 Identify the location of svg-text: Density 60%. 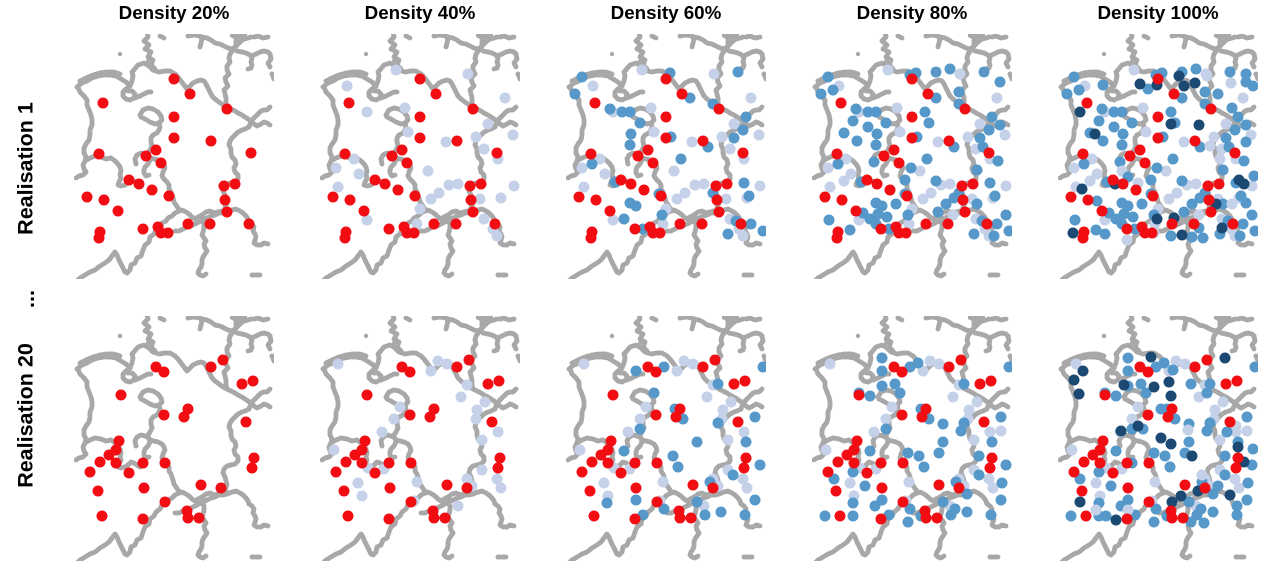
(666, 12).